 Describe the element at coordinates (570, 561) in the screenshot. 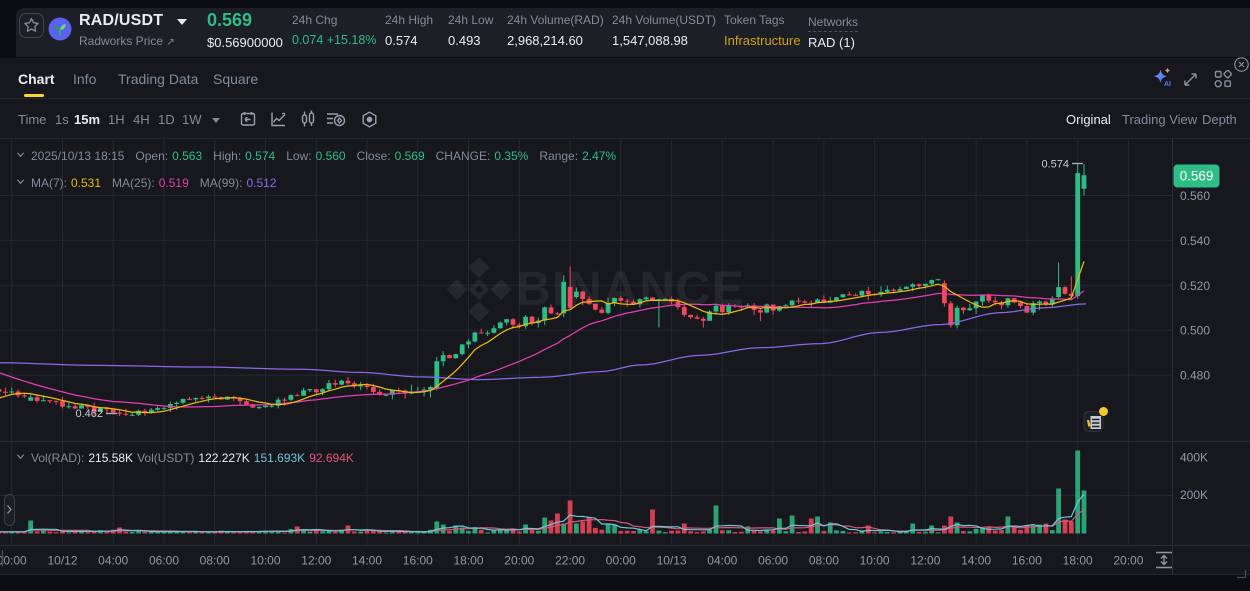

I see `svg-text: 22:00` at that location.